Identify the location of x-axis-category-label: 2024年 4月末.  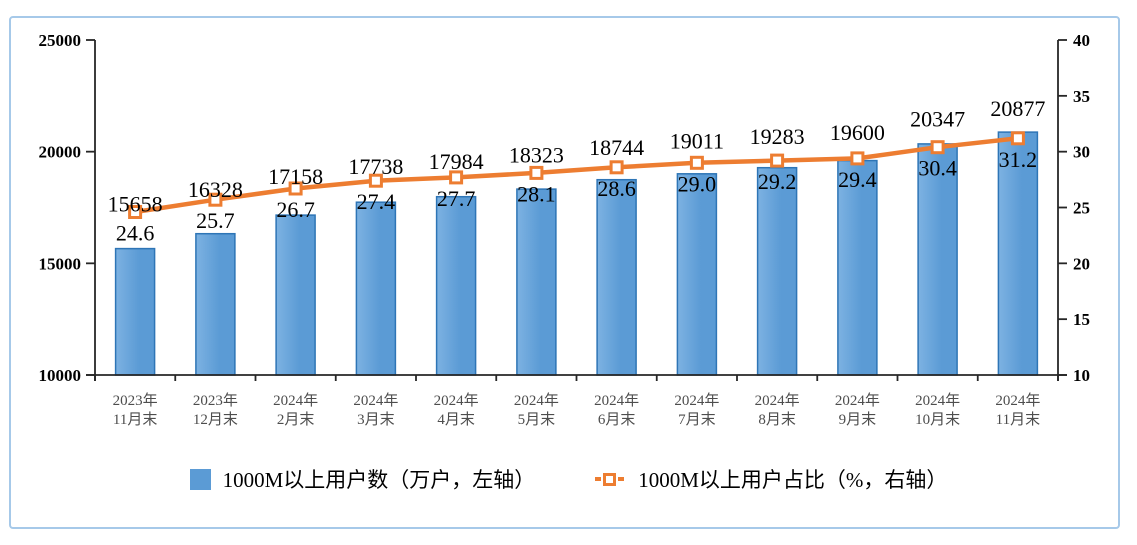
(456, 410).